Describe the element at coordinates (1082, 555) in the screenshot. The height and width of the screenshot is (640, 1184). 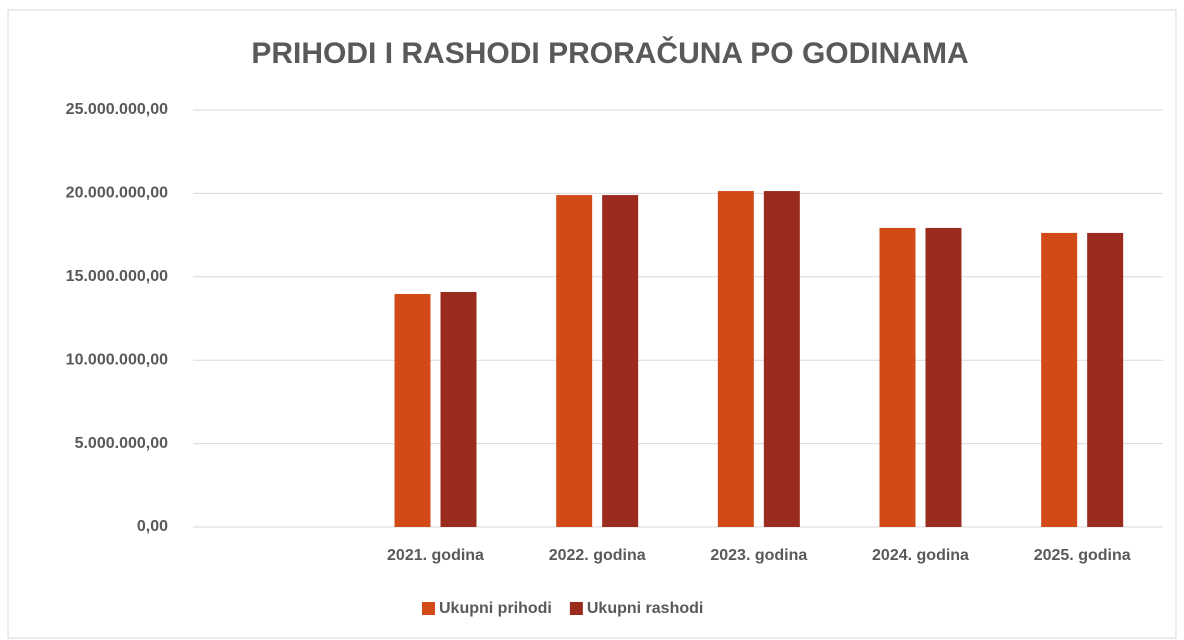
I see `x-tick-label: 2025. godina` at that location.